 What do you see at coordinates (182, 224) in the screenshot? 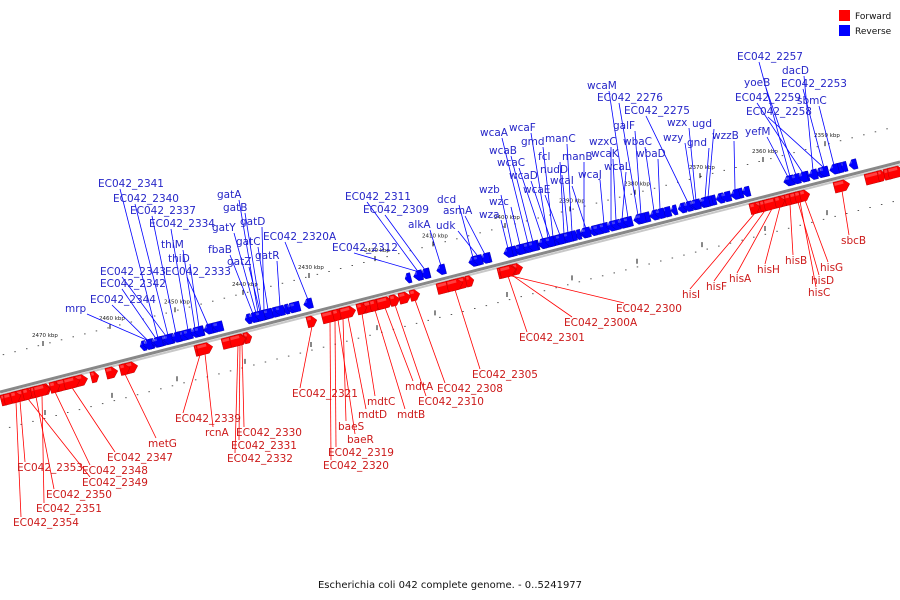
I see `gene-label-ec042_2334: EC042_2334` at bounding box center [182, 224].